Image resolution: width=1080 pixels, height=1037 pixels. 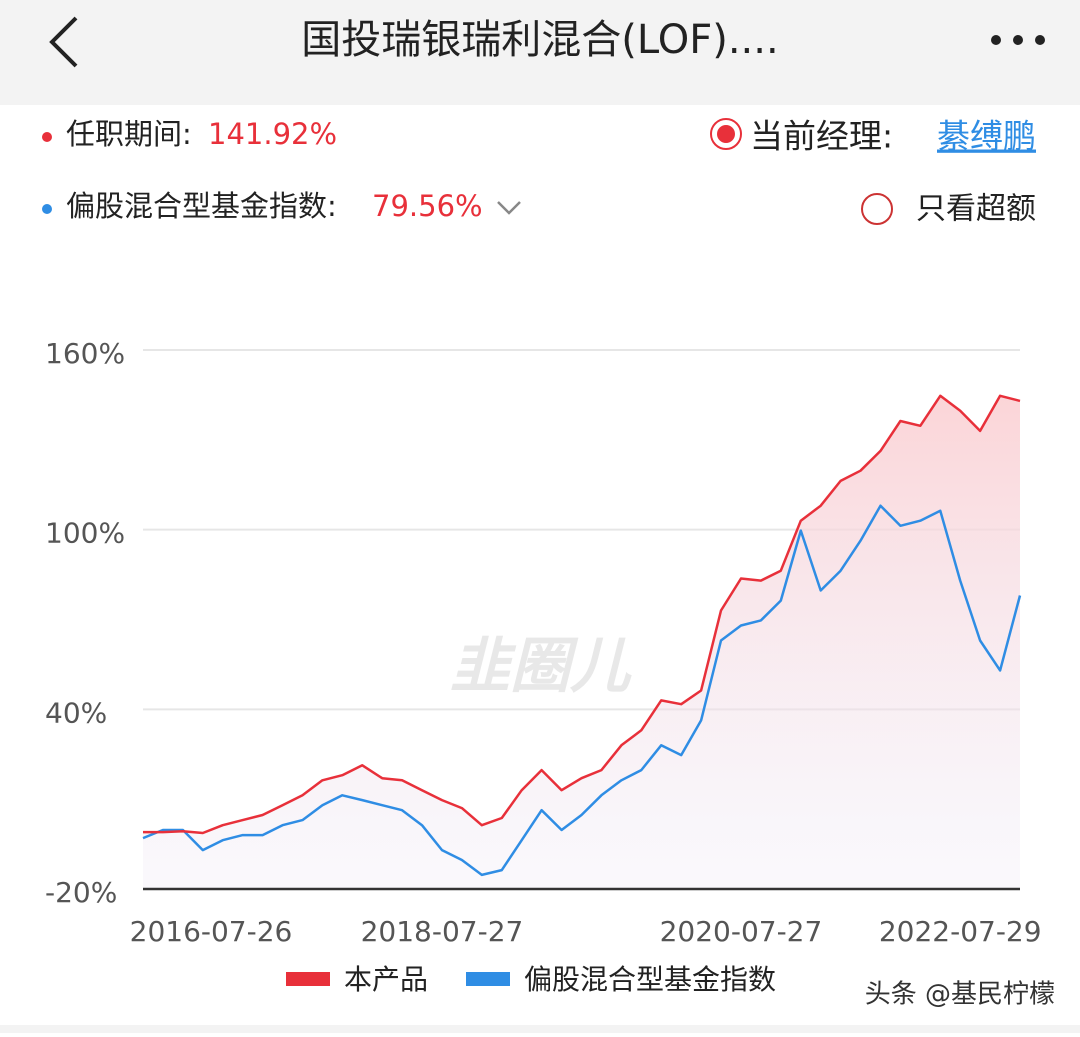 What do you see at coordinates (960, 995) in the screenshot?
I see `source-watermark: 头条 @基民柠檬` at bounding box center [960, 995].